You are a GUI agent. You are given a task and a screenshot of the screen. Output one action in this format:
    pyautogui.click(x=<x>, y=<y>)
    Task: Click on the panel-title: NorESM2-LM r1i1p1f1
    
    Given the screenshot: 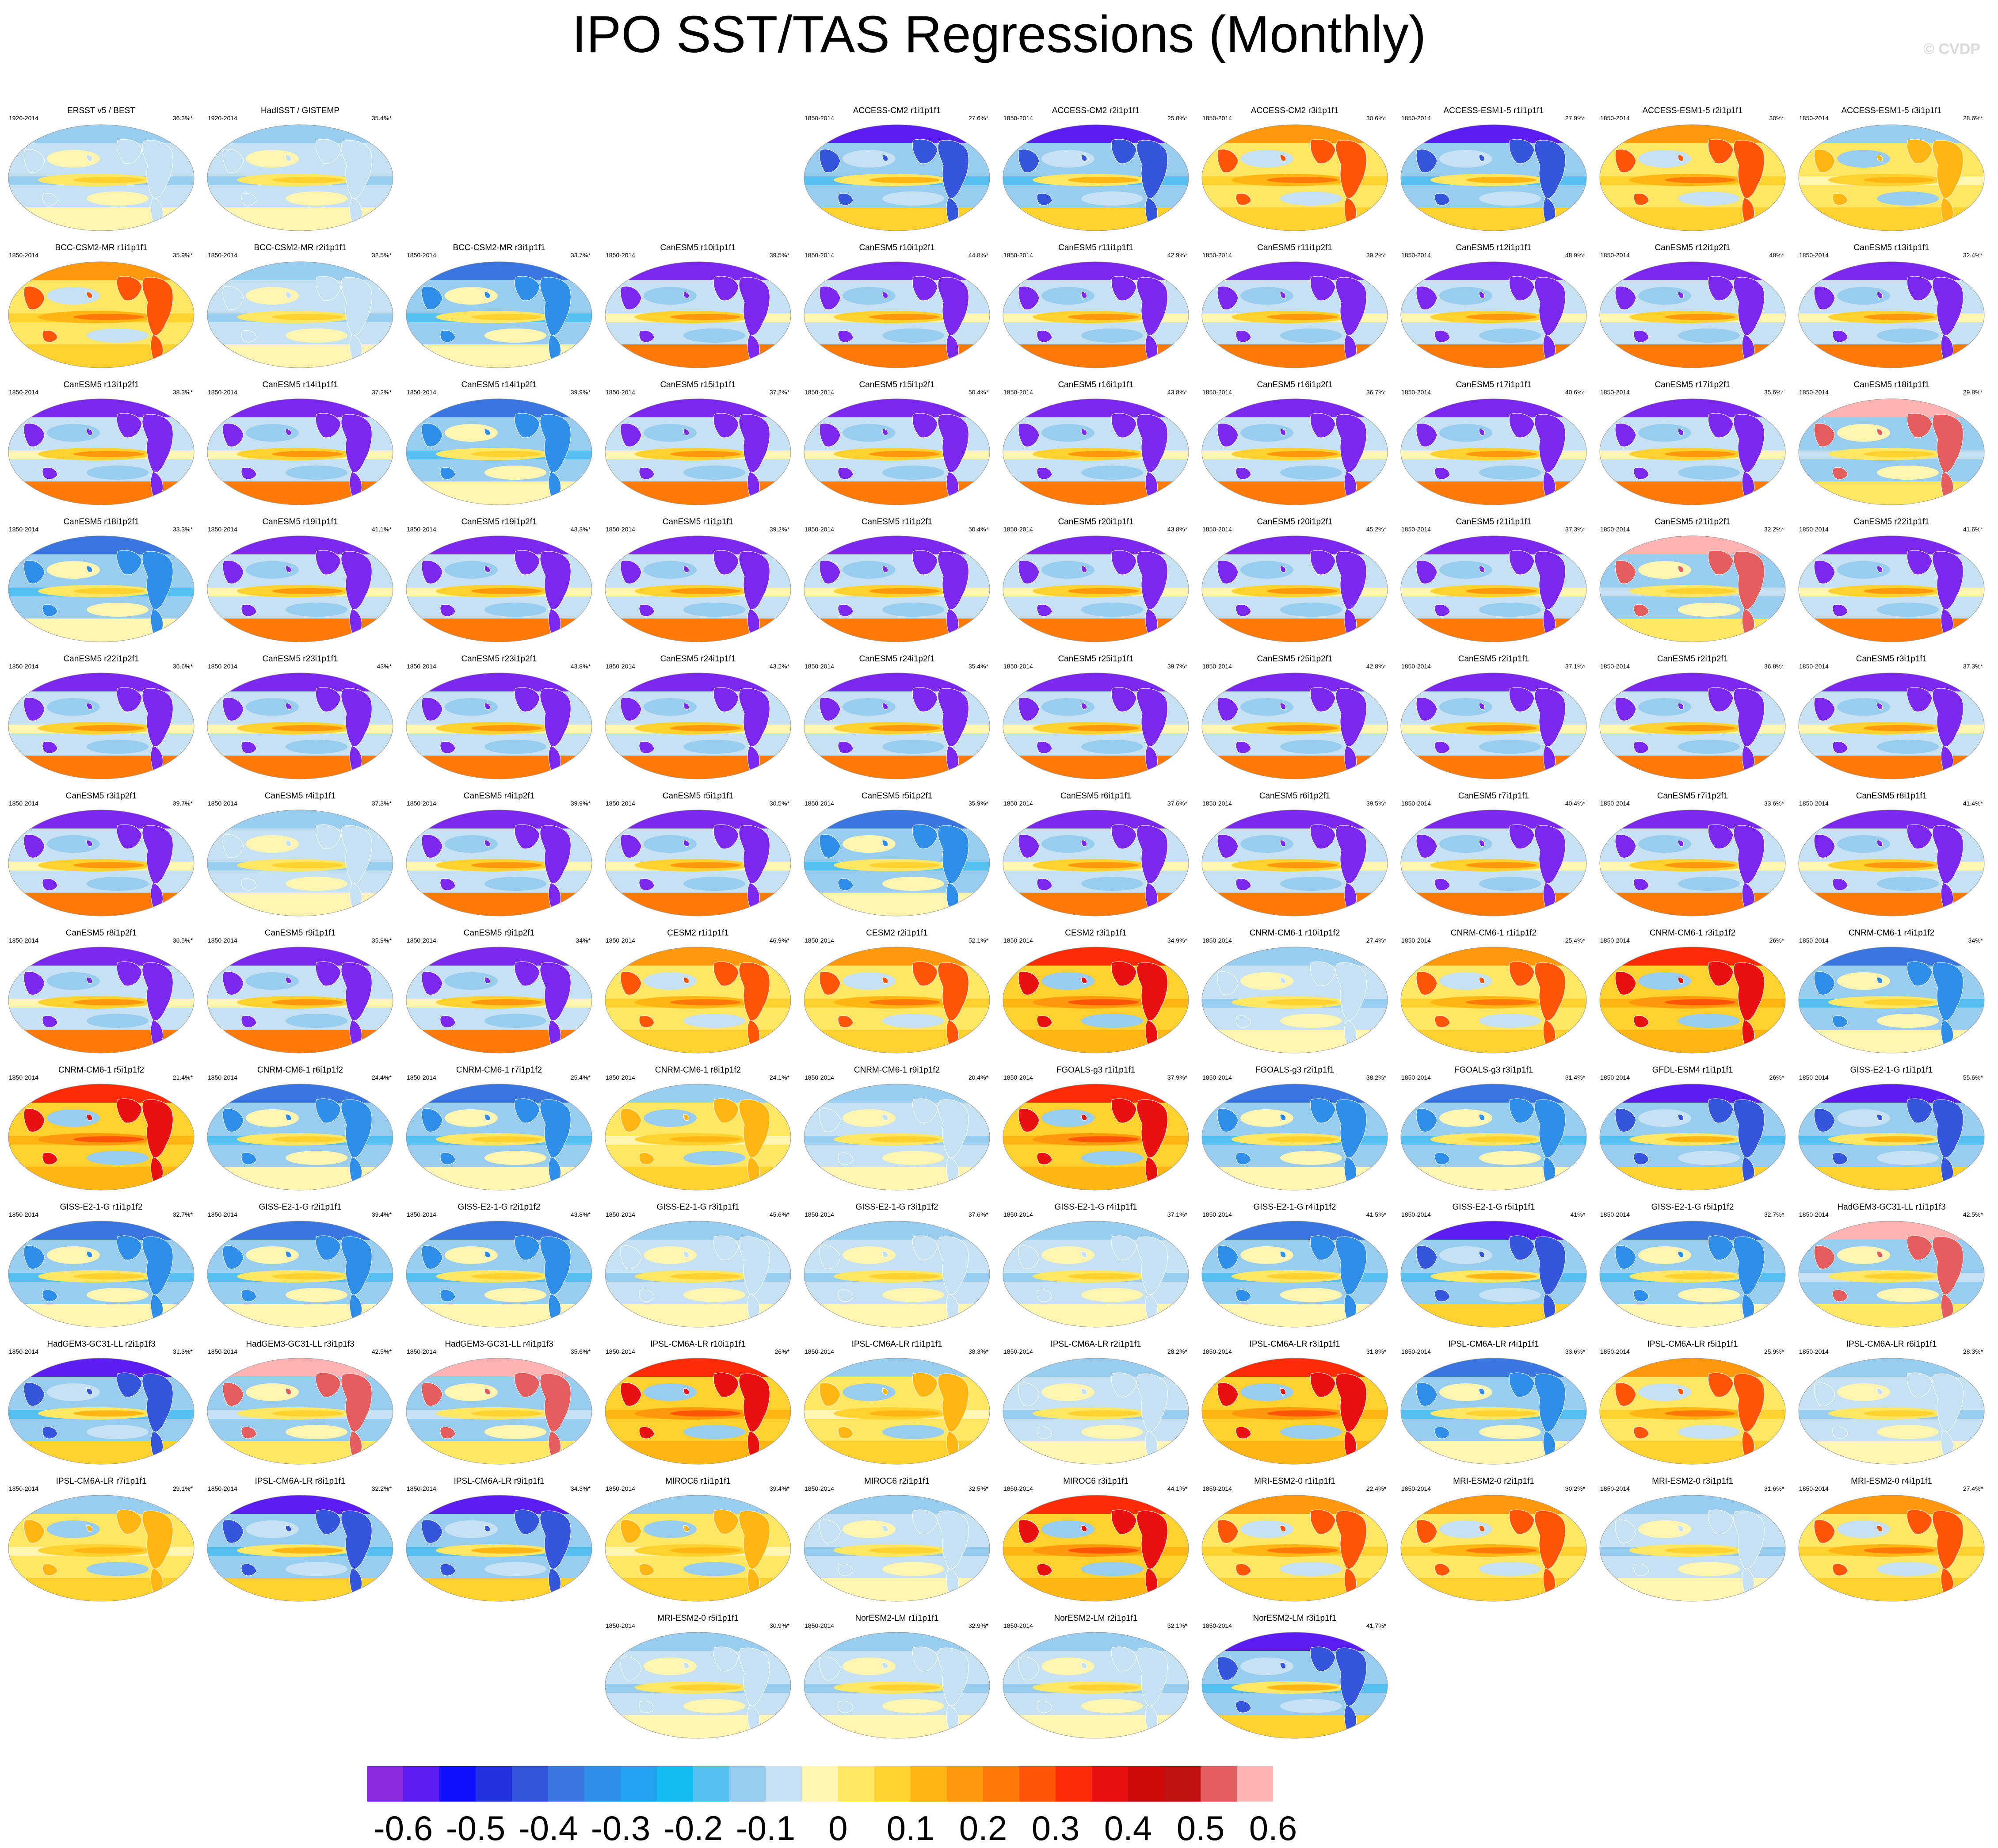 What is the action you would take?
    pyautogui.click(x=897, y=1618)
    